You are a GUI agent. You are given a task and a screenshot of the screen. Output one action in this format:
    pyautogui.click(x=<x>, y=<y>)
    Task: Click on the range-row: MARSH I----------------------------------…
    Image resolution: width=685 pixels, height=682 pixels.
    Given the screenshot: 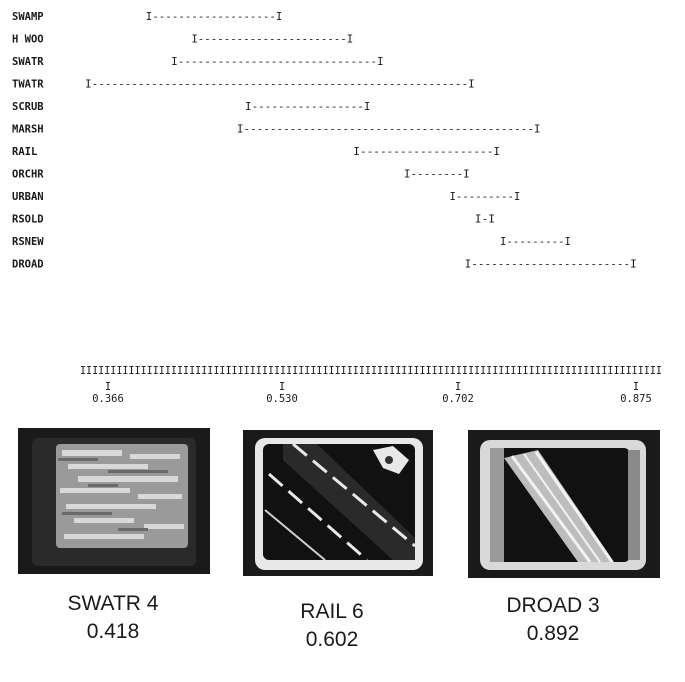 What is the action you would take?
    pyautogui.click(x=276, y=129)
    